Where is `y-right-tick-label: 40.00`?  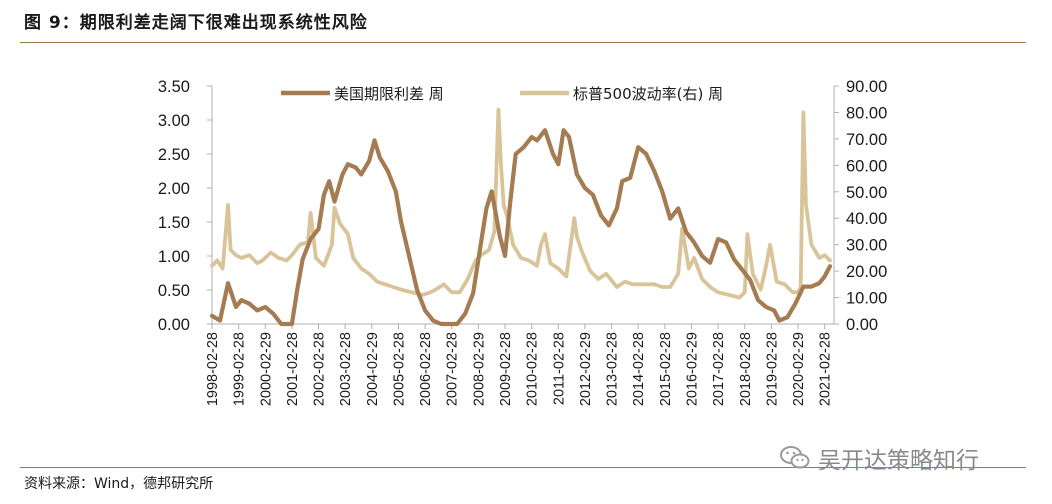 y-right-tick-label: 40.00 is located at coordinates (866, 219).